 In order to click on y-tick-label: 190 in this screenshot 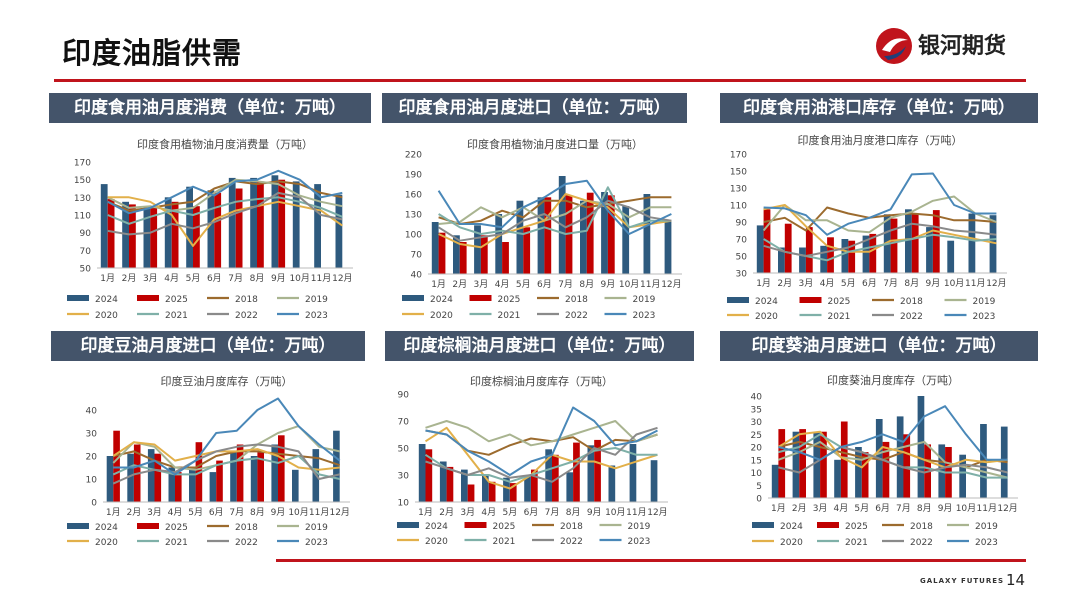, I will do `click(413, 176)`.